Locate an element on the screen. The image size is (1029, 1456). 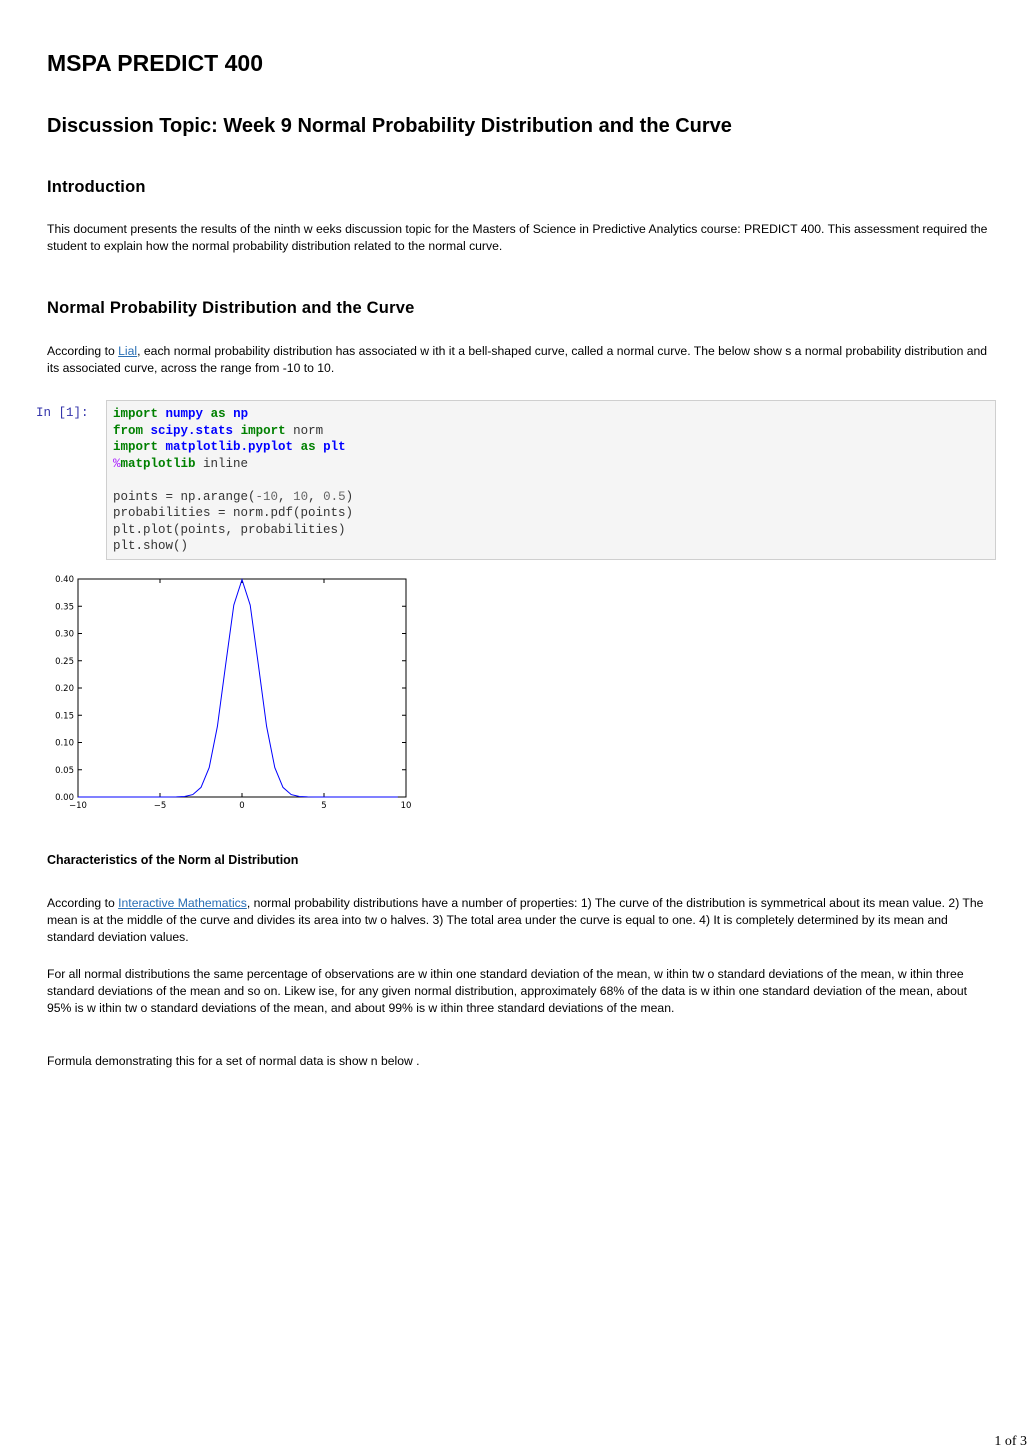
code-module: numpy is located at coordinates (184, 414).